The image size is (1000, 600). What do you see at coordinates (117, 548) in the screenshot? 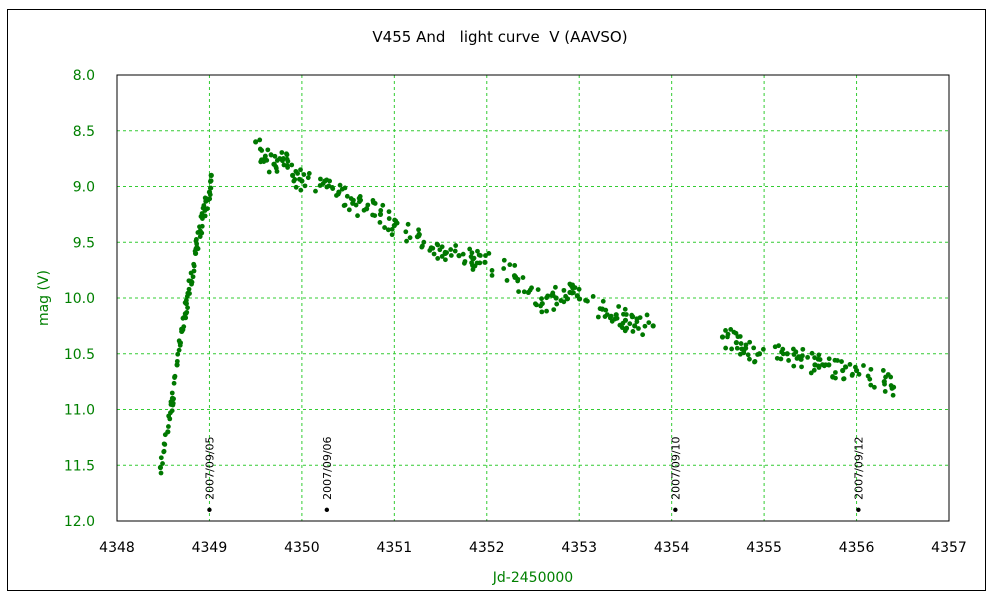
I see `x-tick-label: 4348` at bounding box center [117, 548].